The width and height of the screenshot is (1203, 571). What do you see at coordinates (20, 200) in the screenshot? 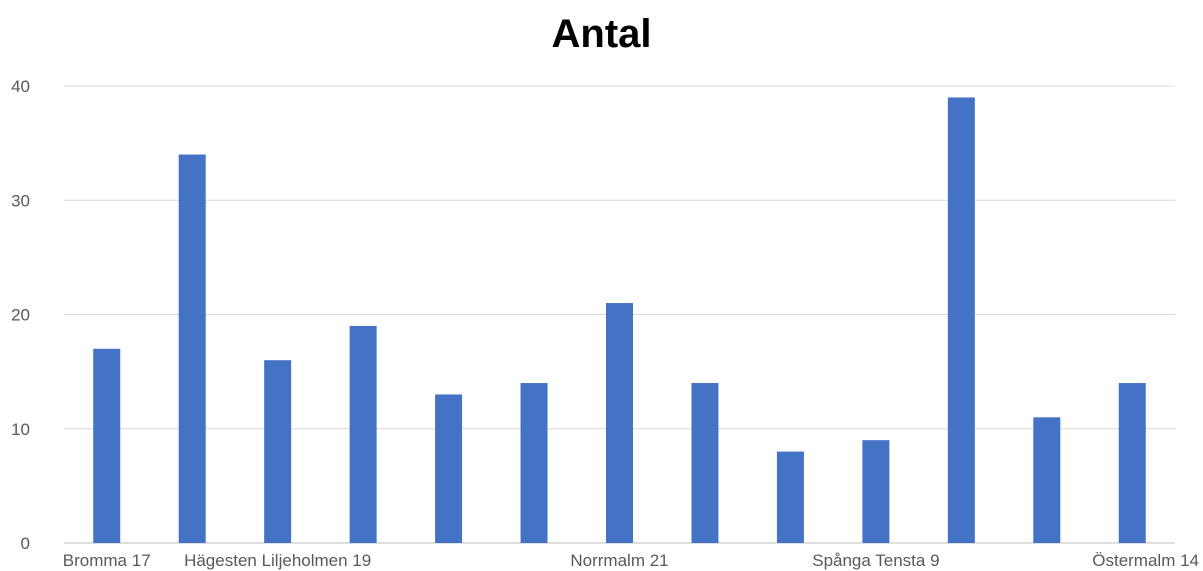
I see `y-tick-label: 30` at bounding box center [20, 200].